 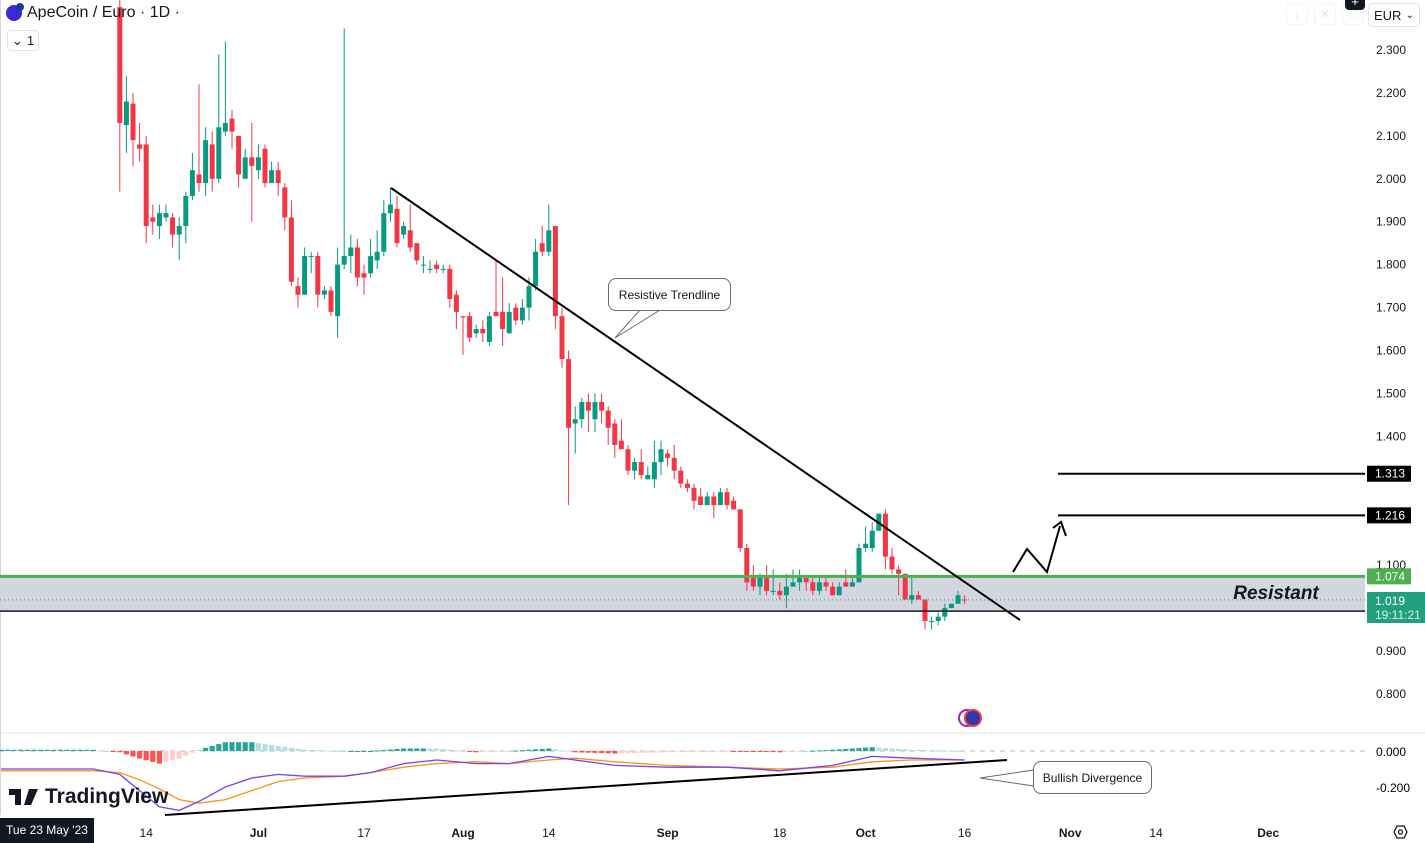 I want to click on settings-gear-icon, so click(x=1400, y=832).